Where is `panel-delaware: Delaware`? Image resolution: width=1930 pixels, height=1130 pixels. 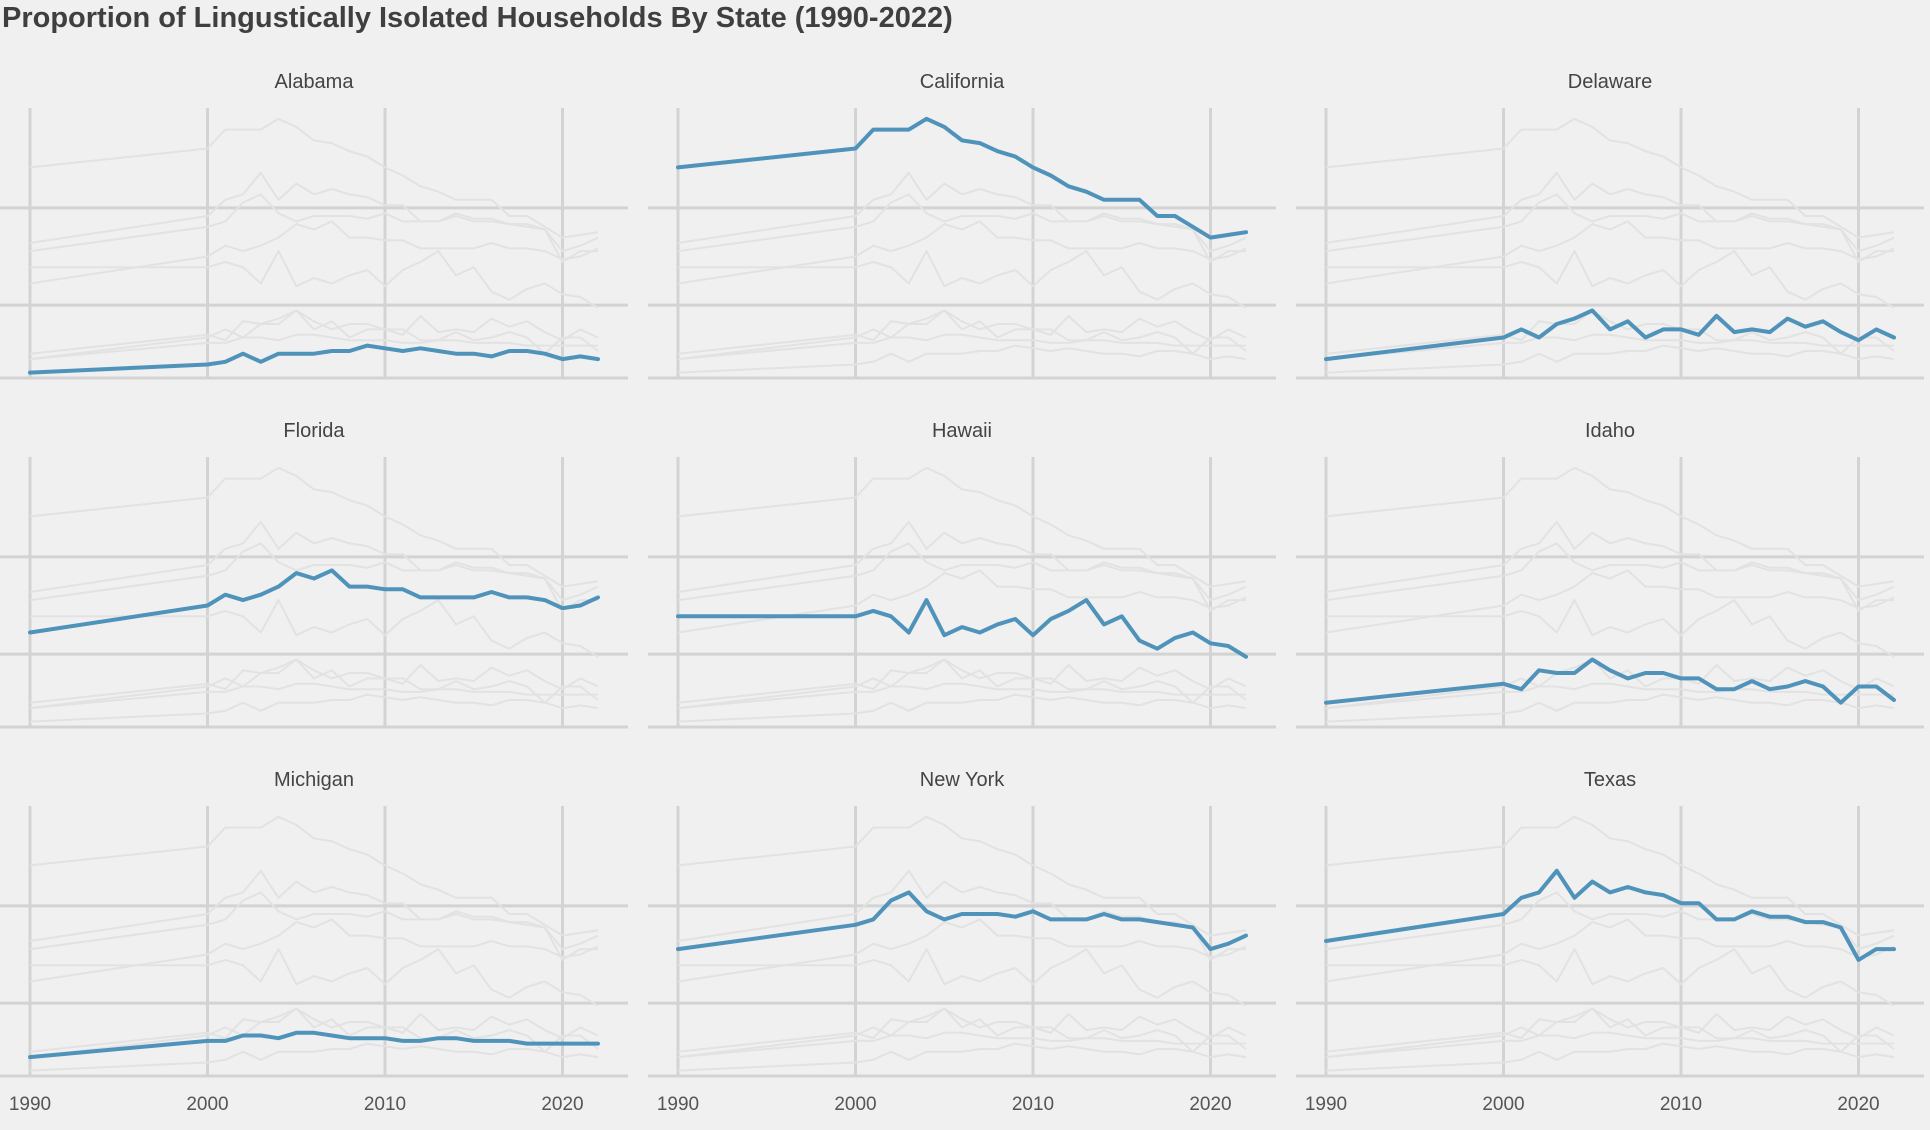
panel-delaware: Delaware is located at coordinates (1610, 225).